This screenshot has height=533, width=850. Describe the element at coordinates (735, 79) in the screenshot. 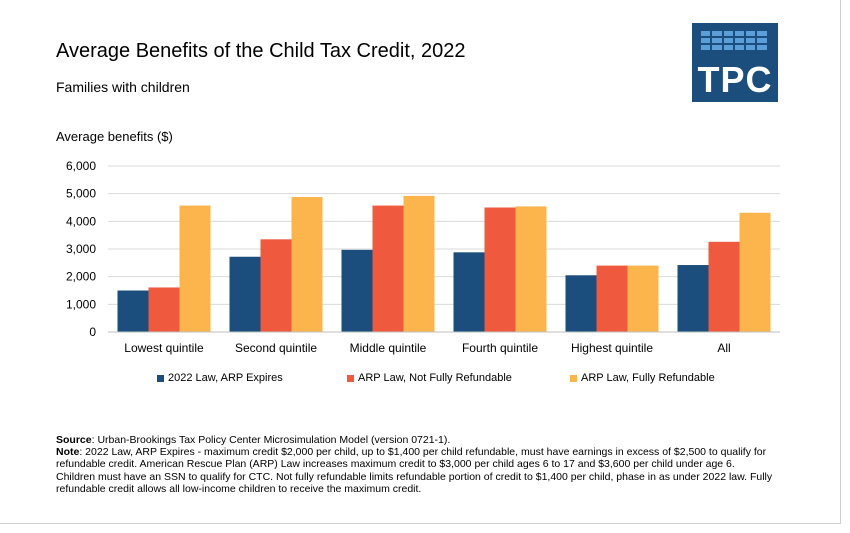

I see `logo-text: TPC` at that location.